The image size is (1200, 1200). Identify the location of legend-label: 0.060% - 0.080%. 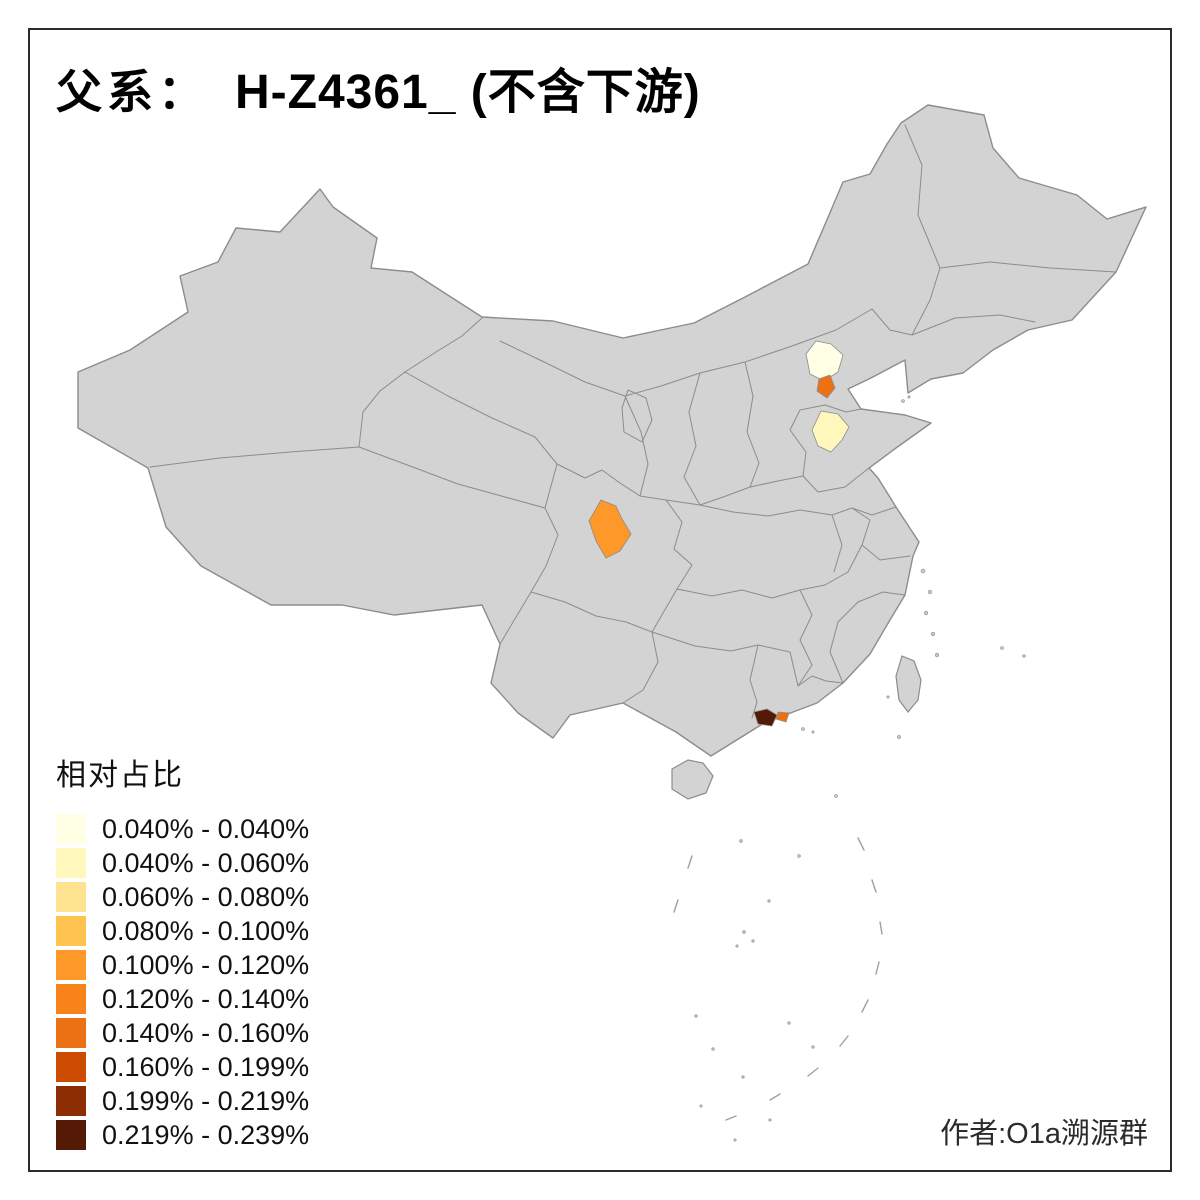
(206, 896).